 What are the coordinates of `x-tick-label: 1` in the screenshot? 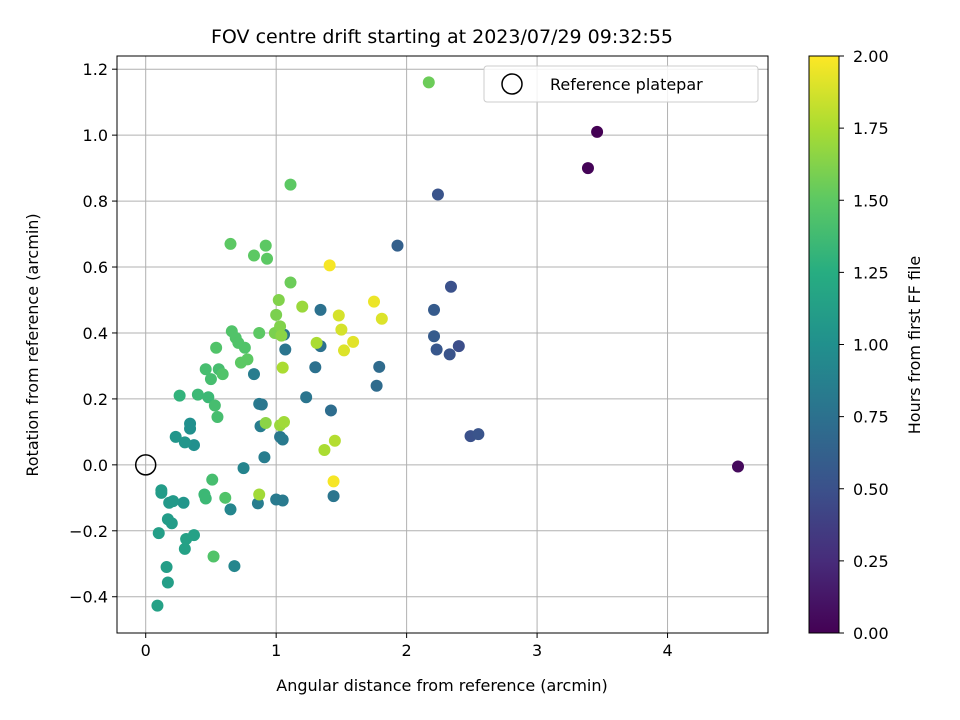 It's located at (276, 650).